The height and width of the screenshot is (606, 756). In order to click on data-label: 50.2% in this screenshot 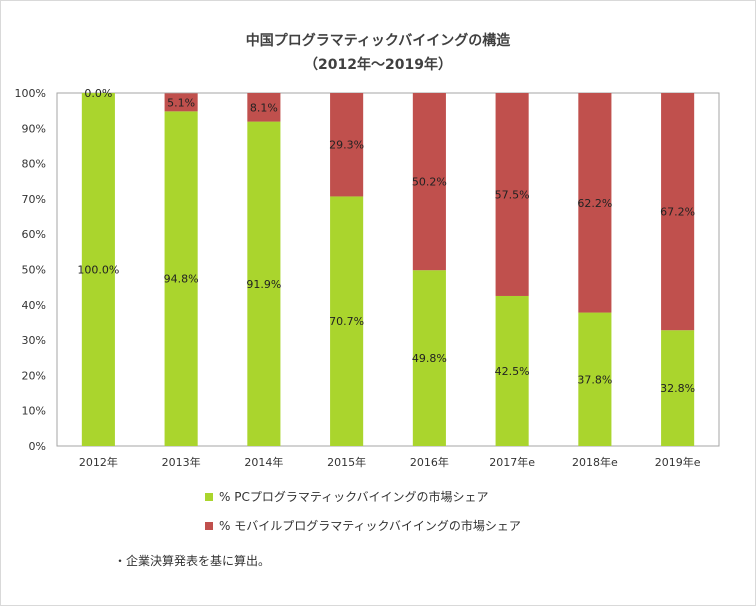, I will do `click(429, 182)`.